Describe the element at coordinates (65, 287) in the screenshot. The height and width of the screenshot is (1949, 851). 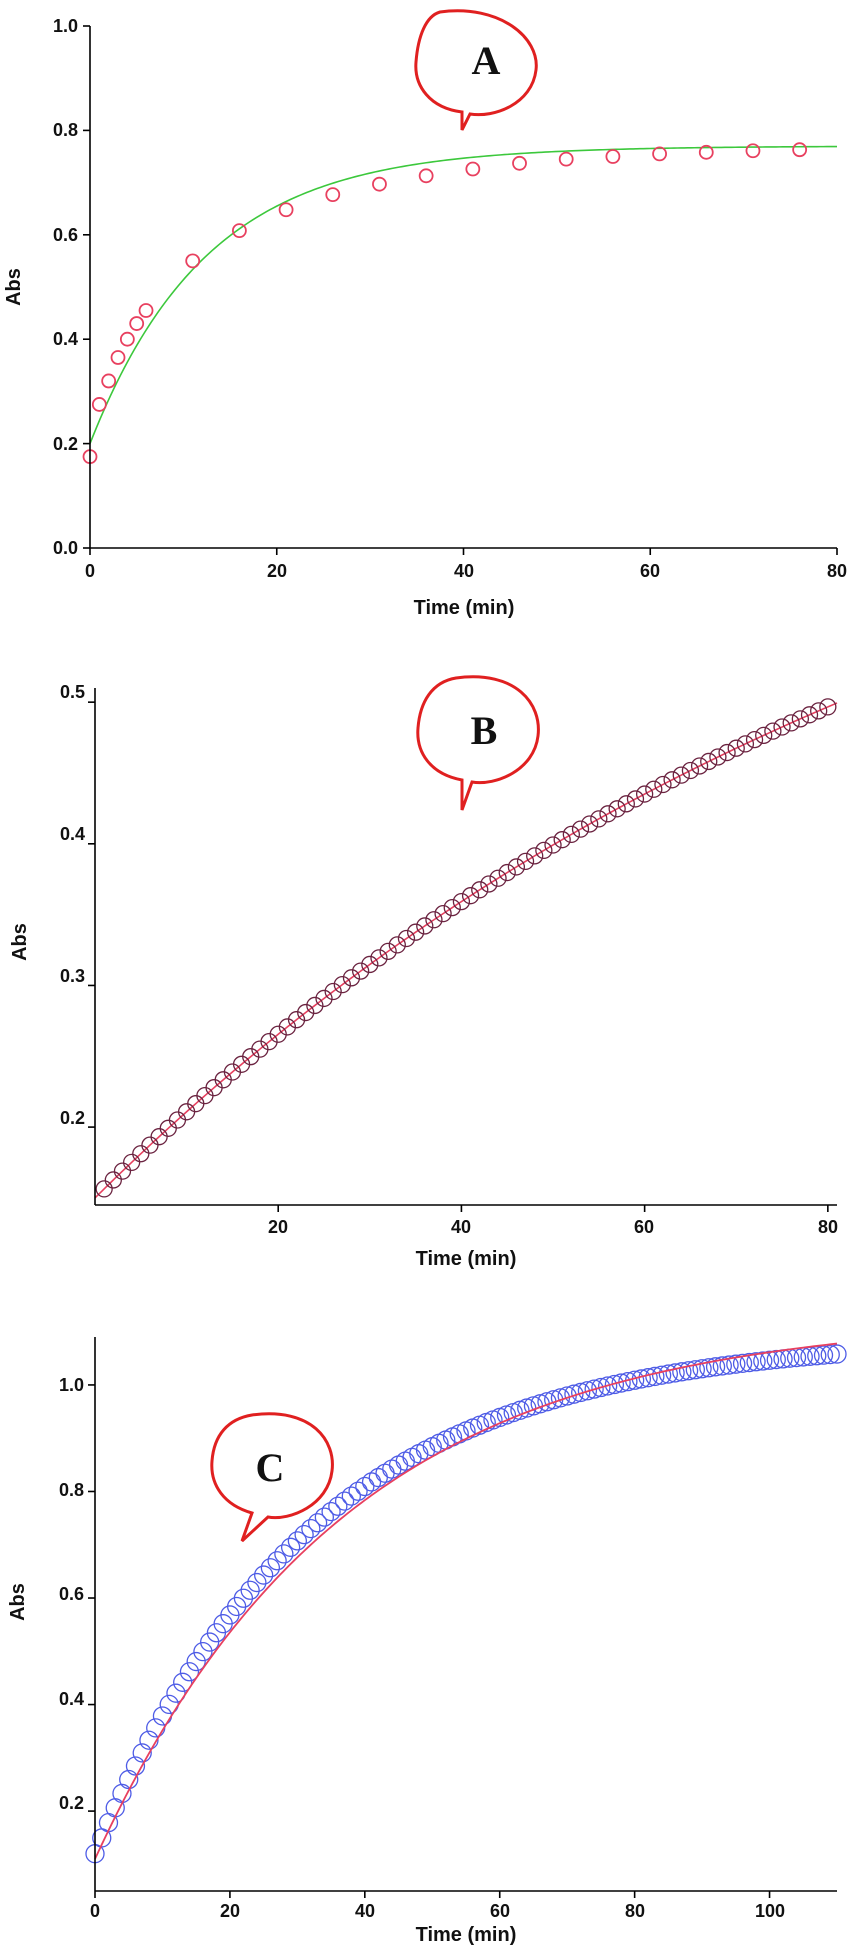
I see `y-ticks-a: 0.0 0.2 0.4 0.6 0.8 1.0` at that location.